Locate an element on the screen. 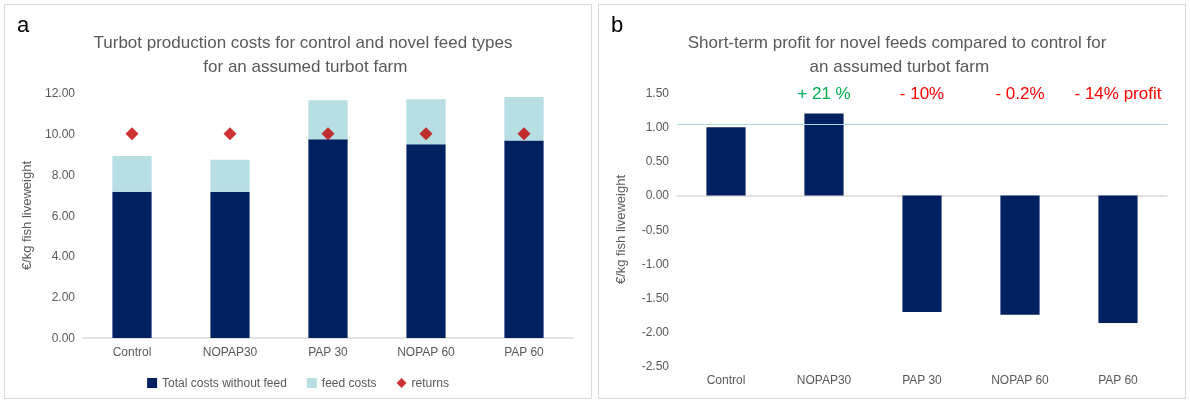 The height and width of the screenshot is (403, 1190). text: b is located at coordinates (617, 24).